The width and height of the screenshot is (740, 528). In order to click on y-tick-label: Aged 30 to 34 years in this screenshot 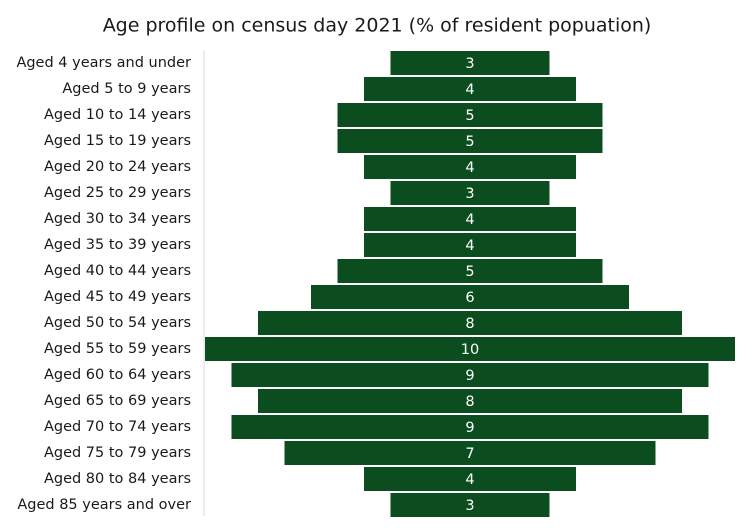, I will do `click(117, 219)`.